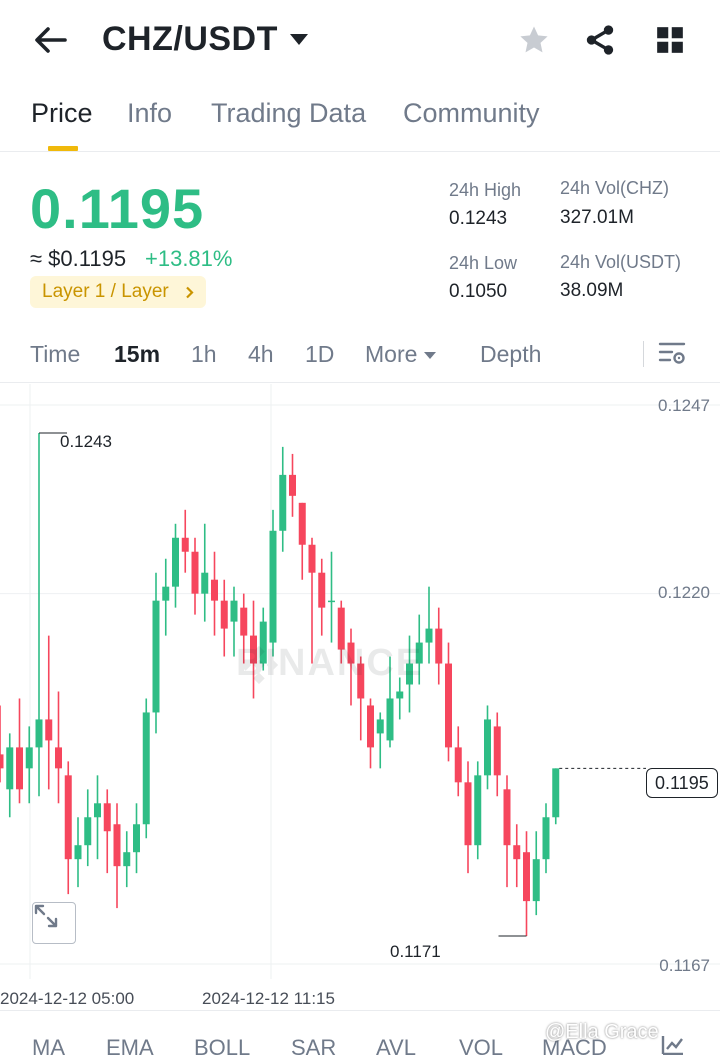  What do you see at coordinates (682, 783) in the screenshot?
I see `last-price-marker: 0.1195` at bounding box center [682, 783].